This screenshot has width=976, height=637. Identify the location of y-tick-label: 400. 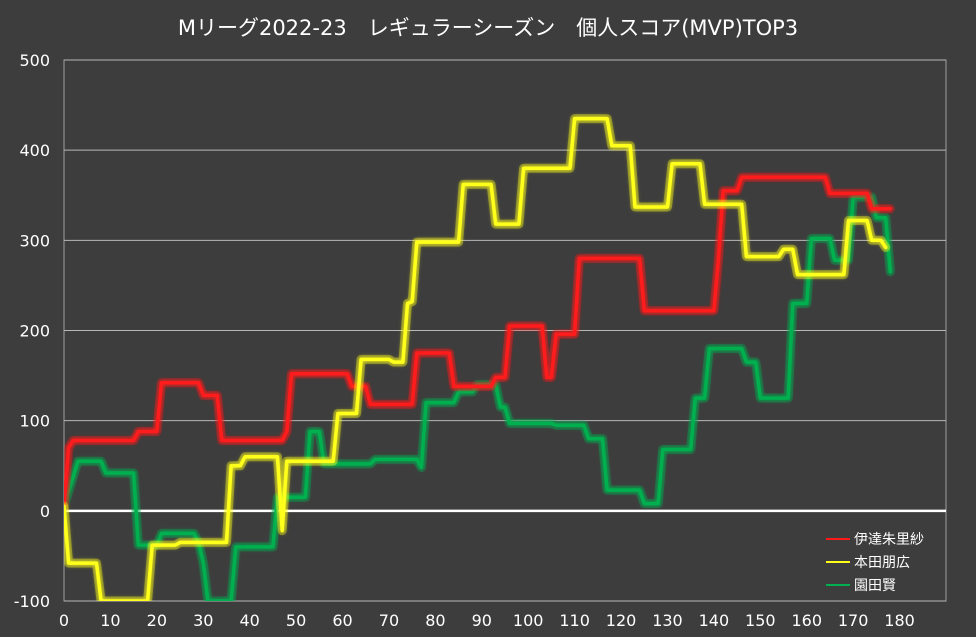
(34, 150).